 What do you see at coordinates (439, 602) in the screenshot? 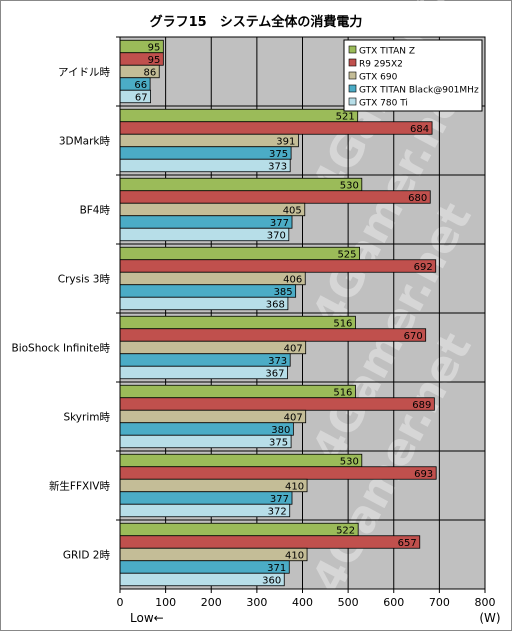
I see `x-tick-label: 700` at bounding box center [439, 602].